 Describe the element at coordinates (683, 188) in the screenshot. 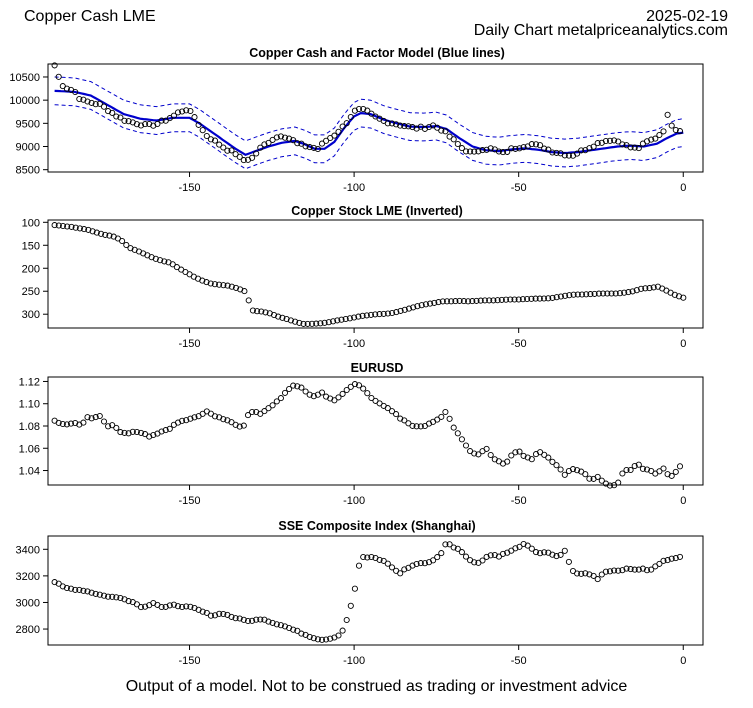

I see `x-tick-label: 0` at that location.